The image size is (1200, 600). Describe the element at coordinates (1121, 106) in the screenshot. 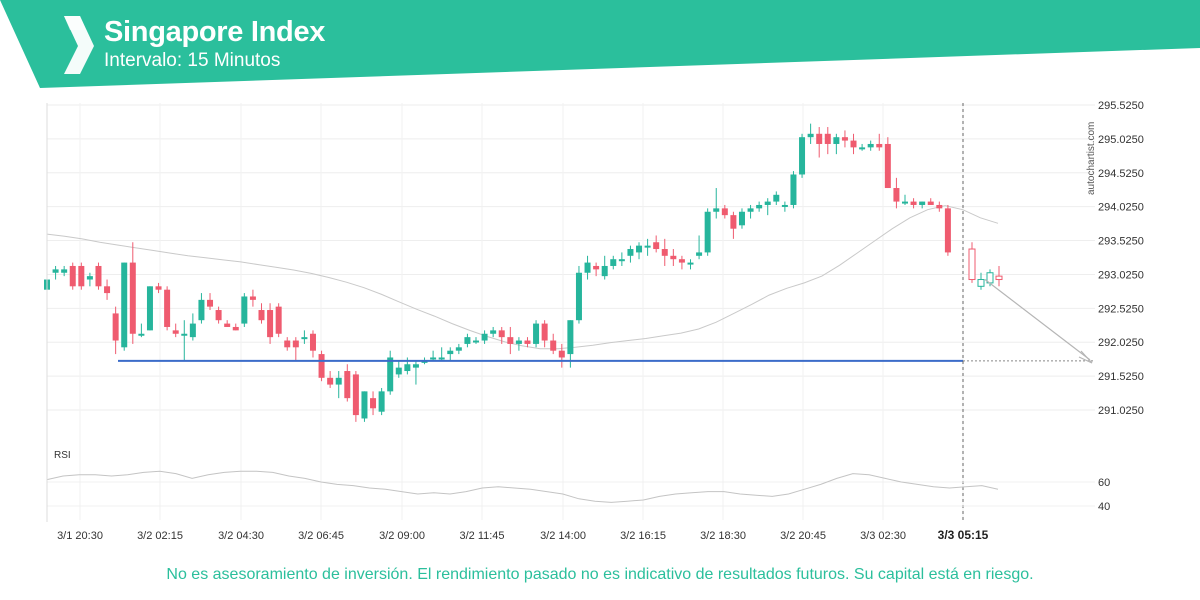

I see `price-tick-label: 295.5250` at that location.